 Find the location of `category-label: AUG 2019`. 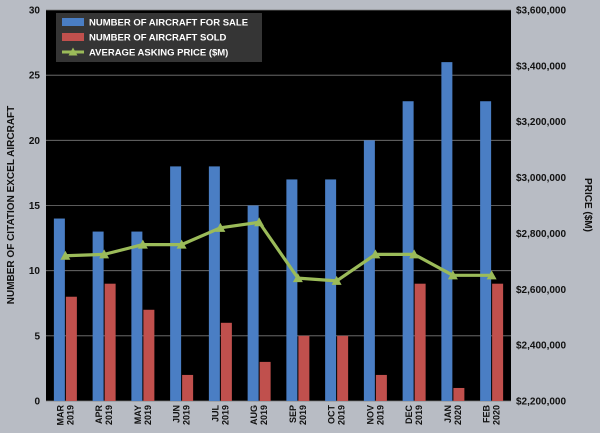

category-label: AUG 2019 is located at coordinates (259, 415).